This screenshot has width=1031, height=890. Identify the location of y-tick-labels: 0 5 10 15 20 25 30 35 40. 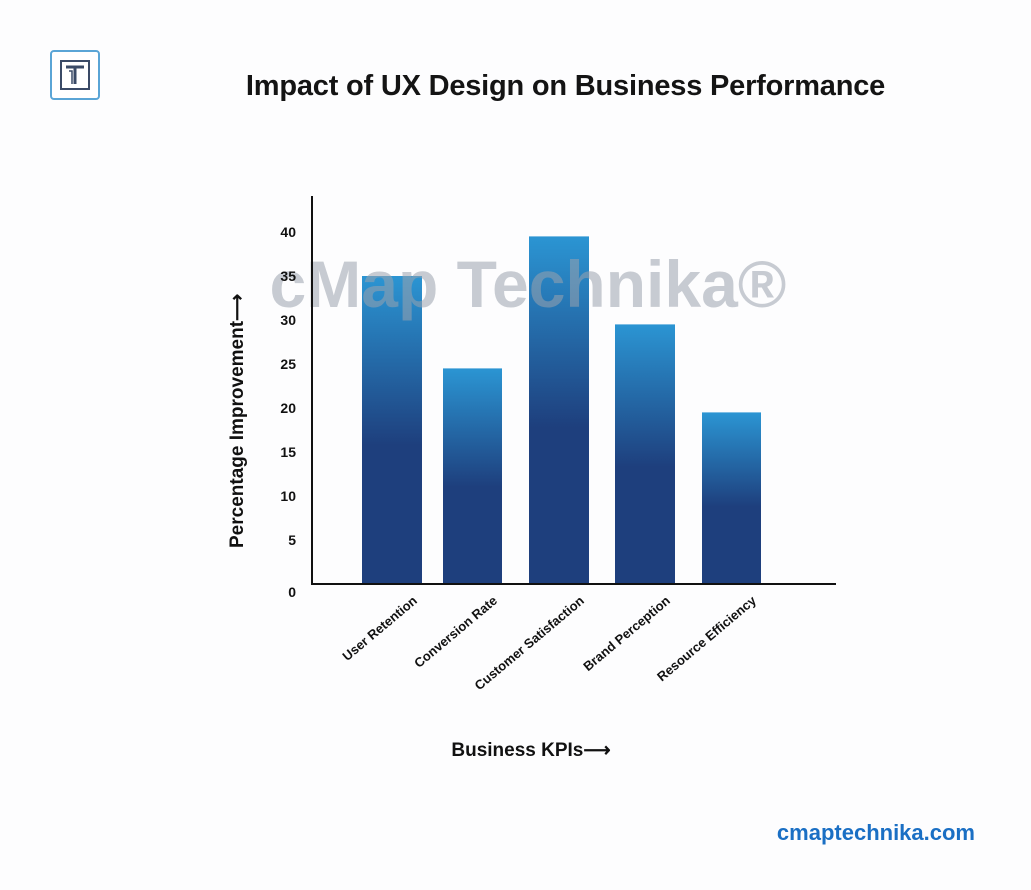
(288, 412).